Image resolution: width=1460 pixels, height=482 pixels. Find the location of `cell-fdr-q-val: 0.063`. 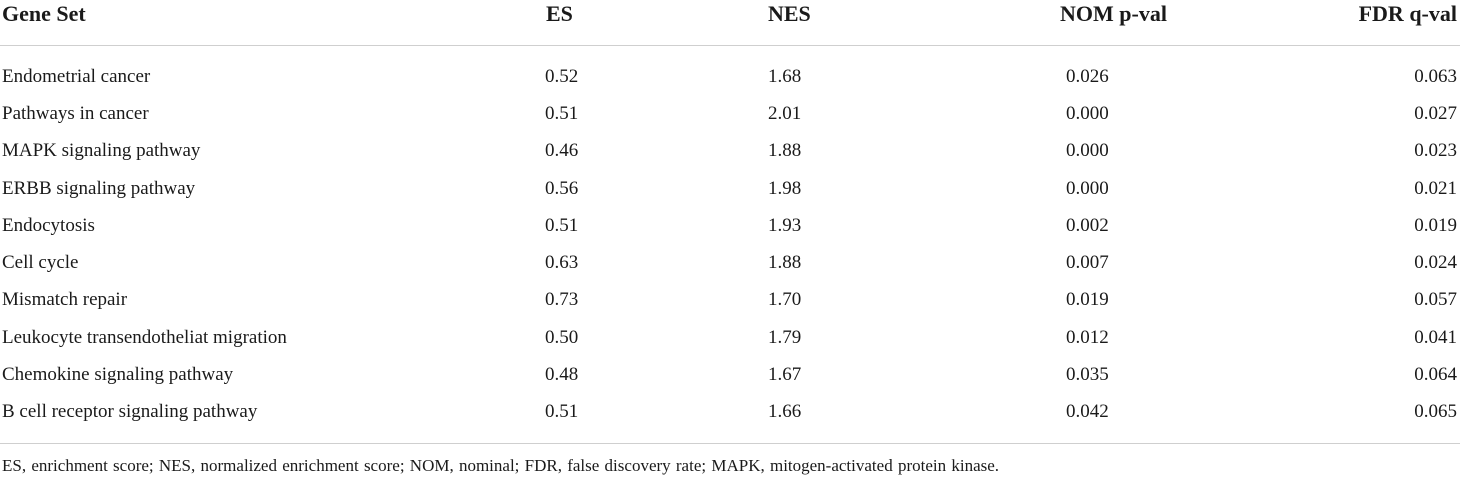

cell-fdr-q-val: 0.063 is located at coordinates (1435, 76).